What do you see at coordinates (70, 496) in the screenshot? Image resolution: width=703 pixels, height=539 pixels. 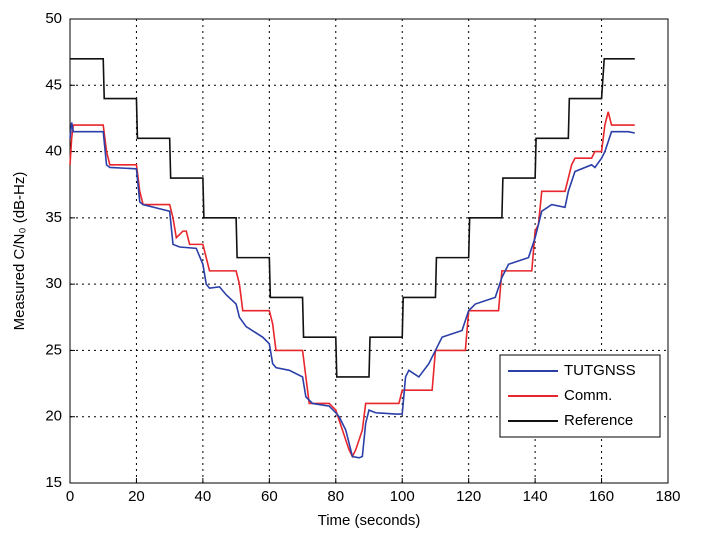 I see `x-tick-label: 0` at bounding box center [70, 496].